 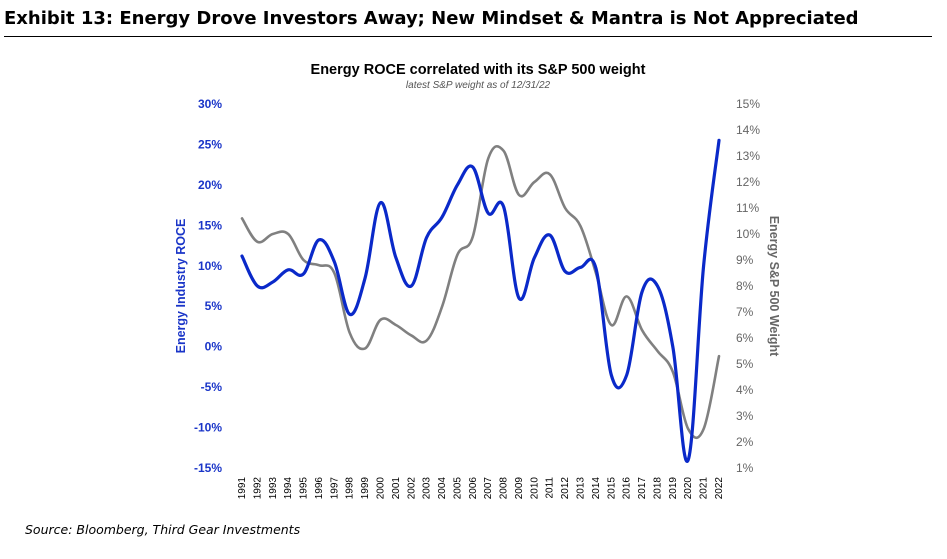 What do you see at coordinates (642, 488) in the screenshot?
I see `x-tick-label: 2017` at bounding box center [642, 488].